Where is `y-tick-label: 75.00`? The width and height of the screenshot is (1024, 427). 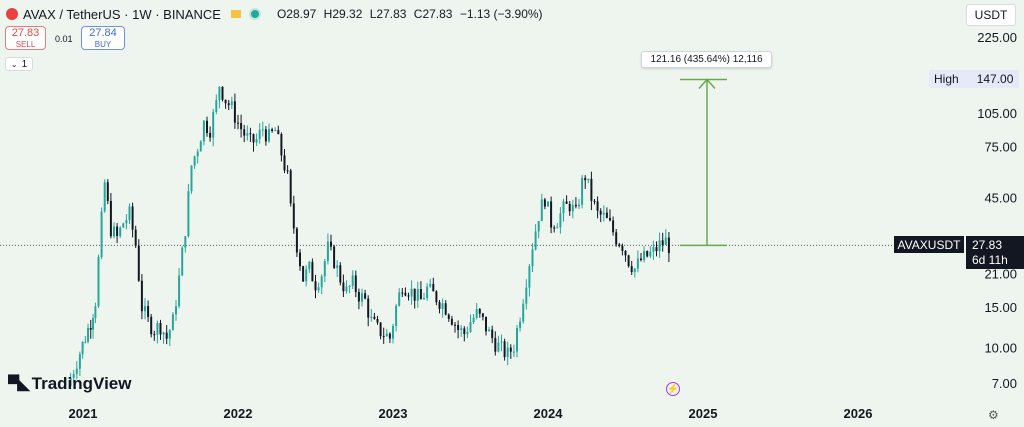
y-tick-label: 75.00 is located at coordinates (1000, 147).